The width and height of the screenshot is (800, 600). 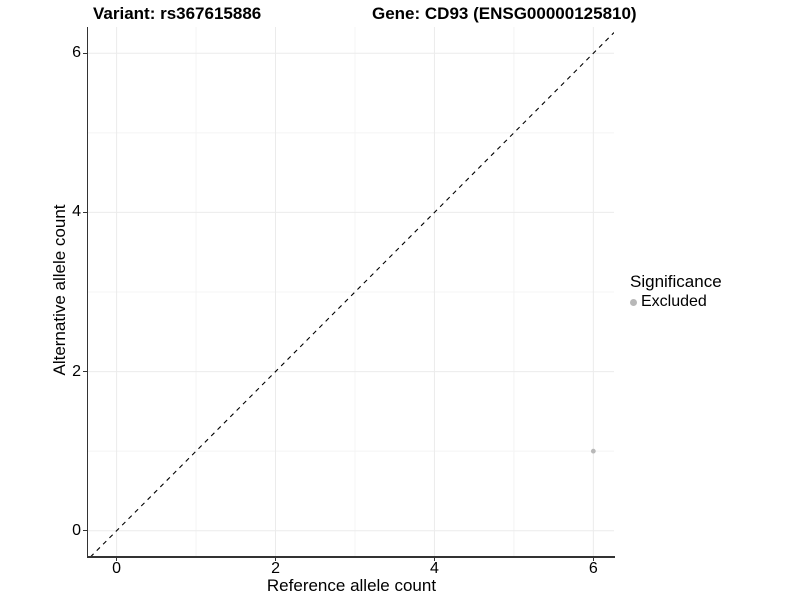 What do you see at coordinates (593, 451) in the screenshot?
I see `data-point-excluded` at bounding box center [593, 451].